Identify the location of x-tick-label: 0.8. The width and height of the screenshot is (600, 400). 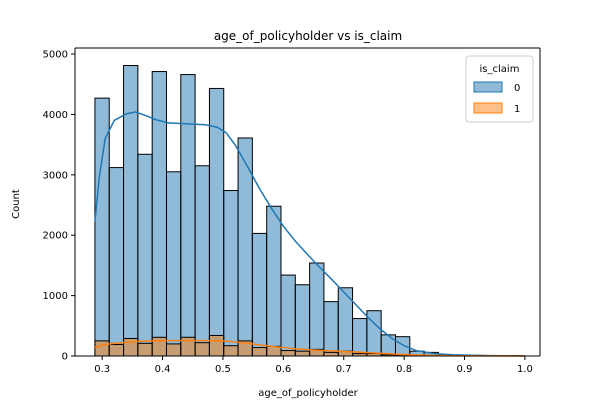
(404, 369).